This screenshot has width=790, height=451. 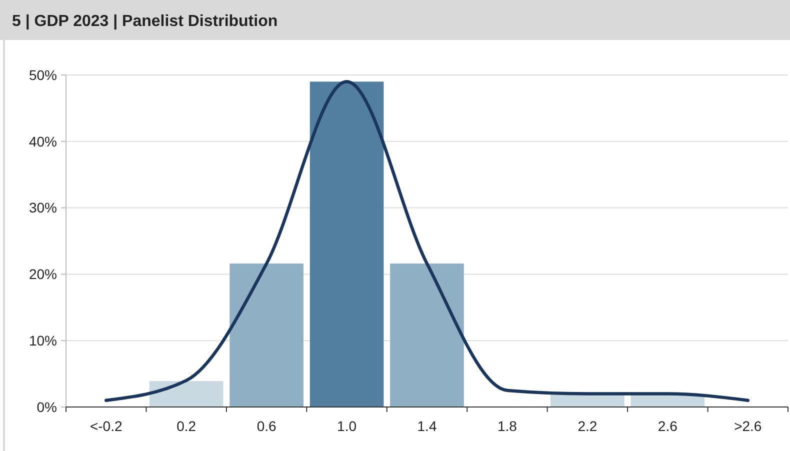 I want to click on y-tick-label: 40%, so click(x=42, y=141).